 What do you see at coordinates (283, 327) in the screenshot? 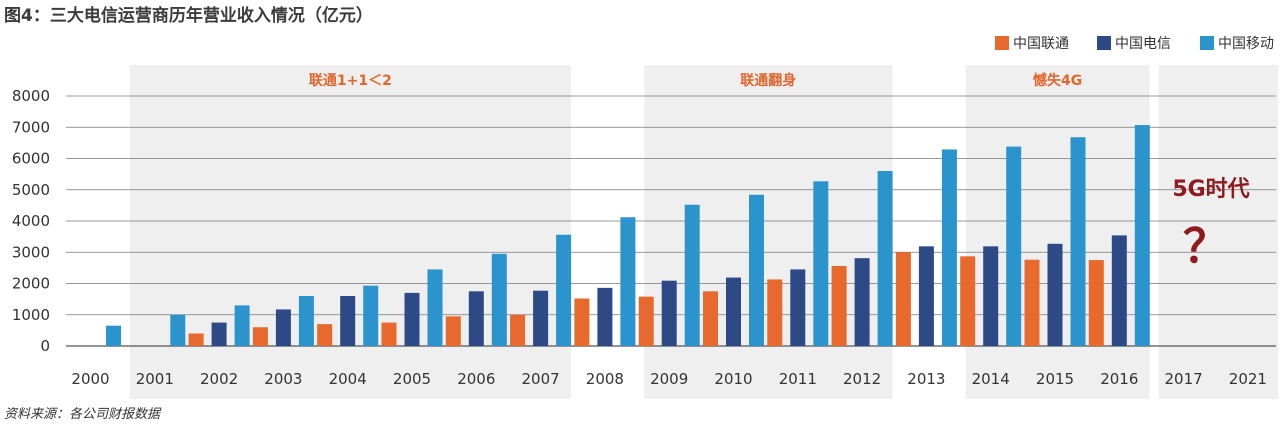
I see `bar-中国电信-2003` at bounding box center [283, 327].